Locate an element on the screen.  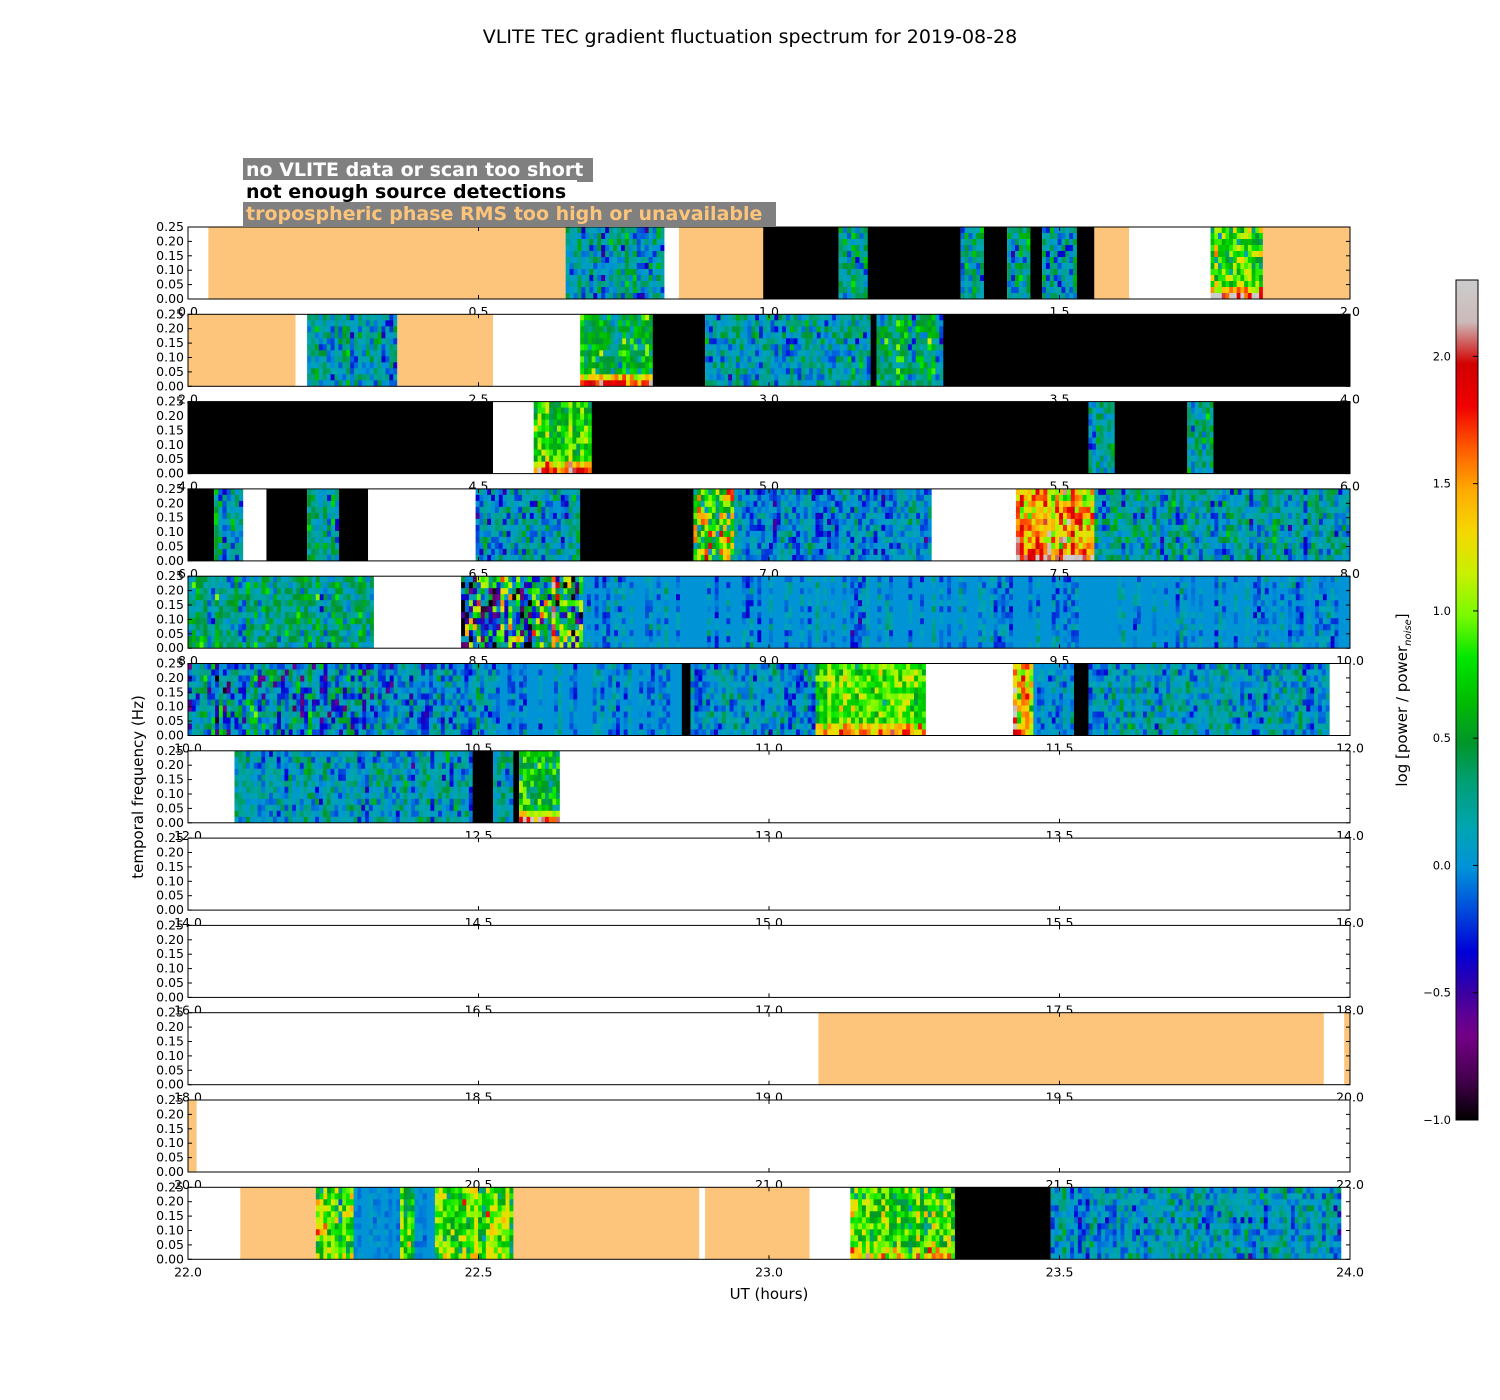
segment-not-enough-detections is located at coordinates (1085, 263).